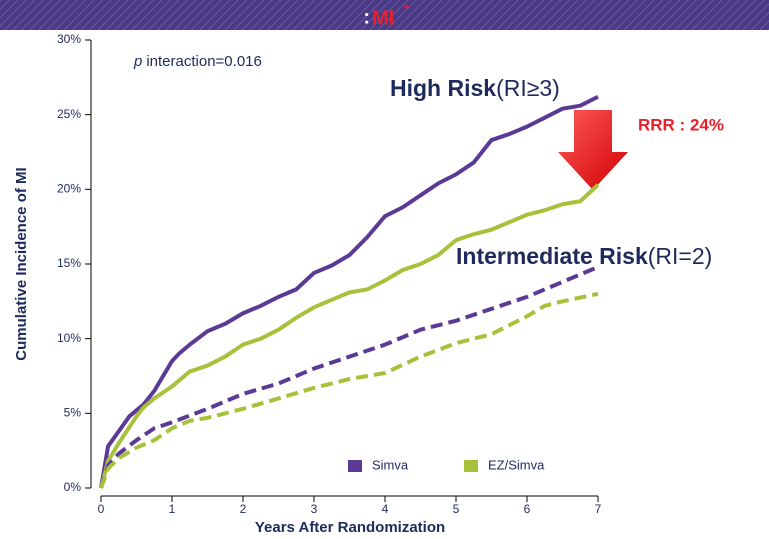 The image size is (769, 539). What do you see at coordinates (69, 189) in the screenshot?
I see `y-tick-label: 20%` at bounding box center [69, 189].